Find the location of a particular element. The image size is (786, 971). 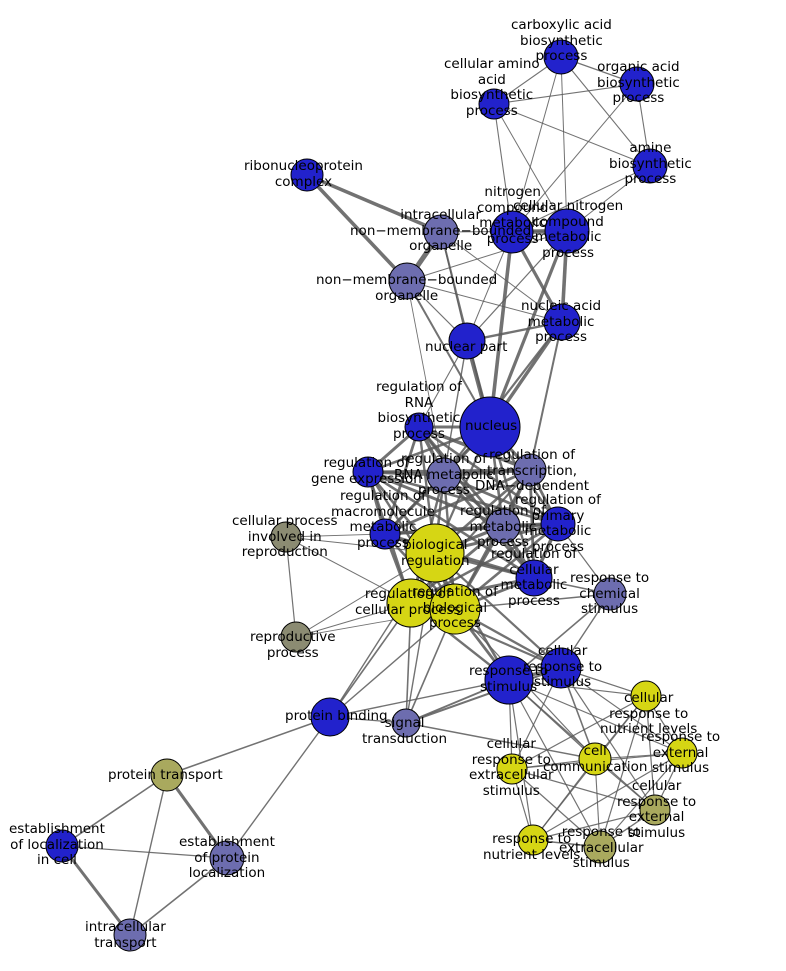

graph-node-cellular_response_to_stimulus is located at coordinates (561, 668).